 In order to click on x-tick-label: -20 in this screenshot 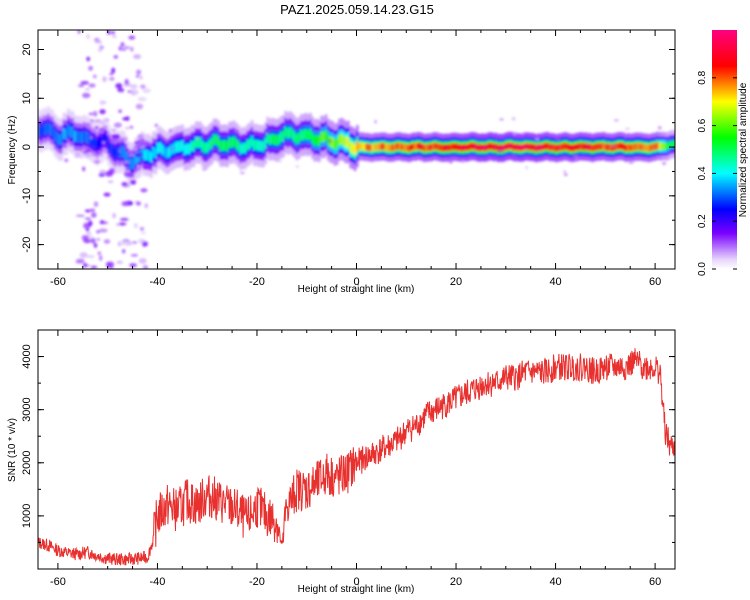, I will do `click(257, 582)`.